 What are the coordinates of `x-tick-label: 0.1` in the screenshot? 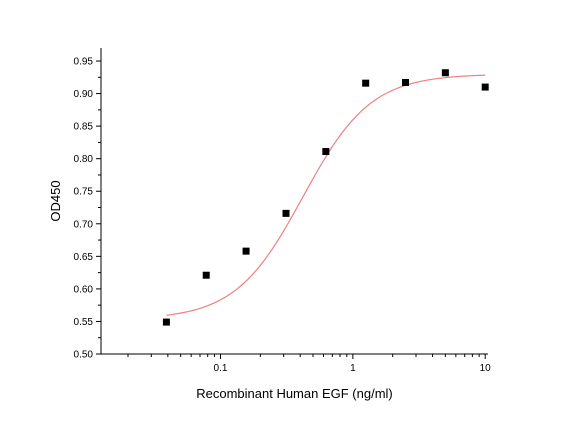 It's located at (221, 368).